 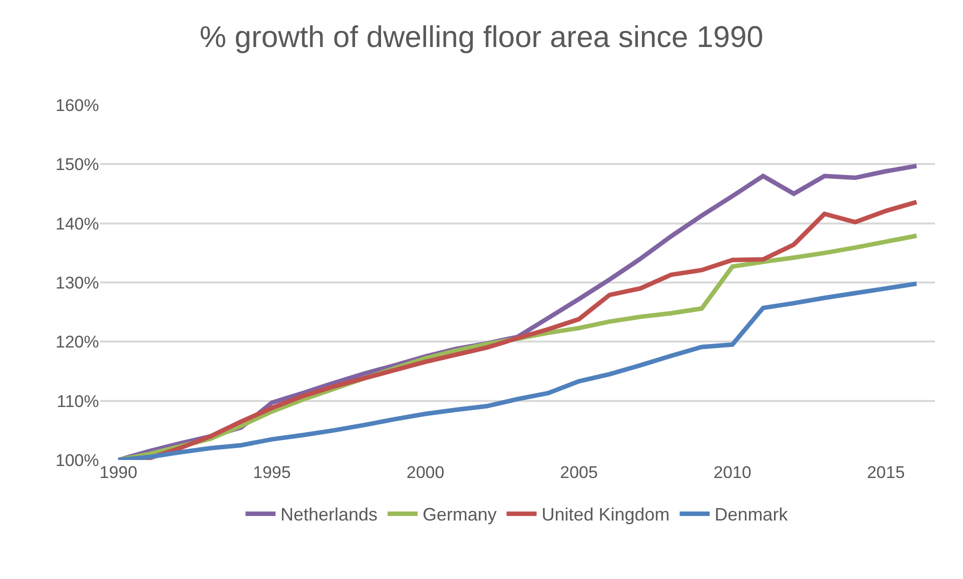 What do you see at coordinates (77, 224) in the screenshot?
I see `y-tick-label: 140%` at bounding box center [77, 224].